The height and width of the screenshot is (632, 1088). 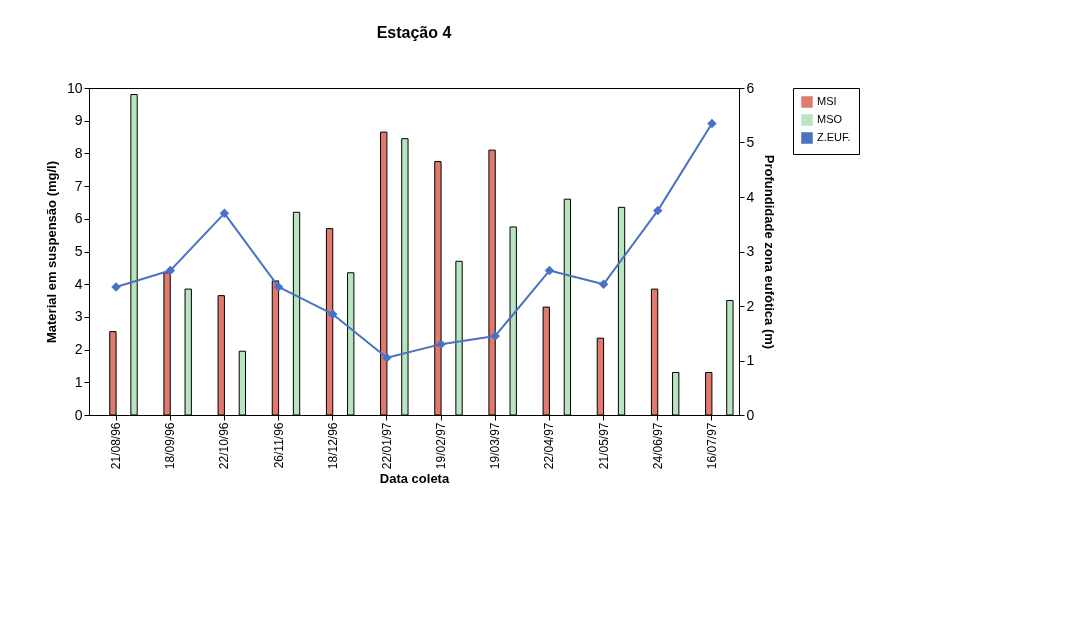 What do you see at coordinates (750, 360) in the screenshot?
I see `y2-tick-label: 1` at bounding box center [750, 360].